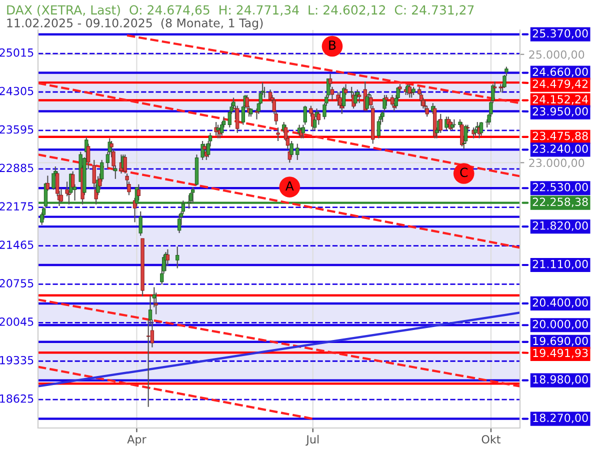 The image size is (595, 450). Describe the element at coordinates (560, 341) in the screenshot. I see `ref-line-label: 19.690,00` at that location.